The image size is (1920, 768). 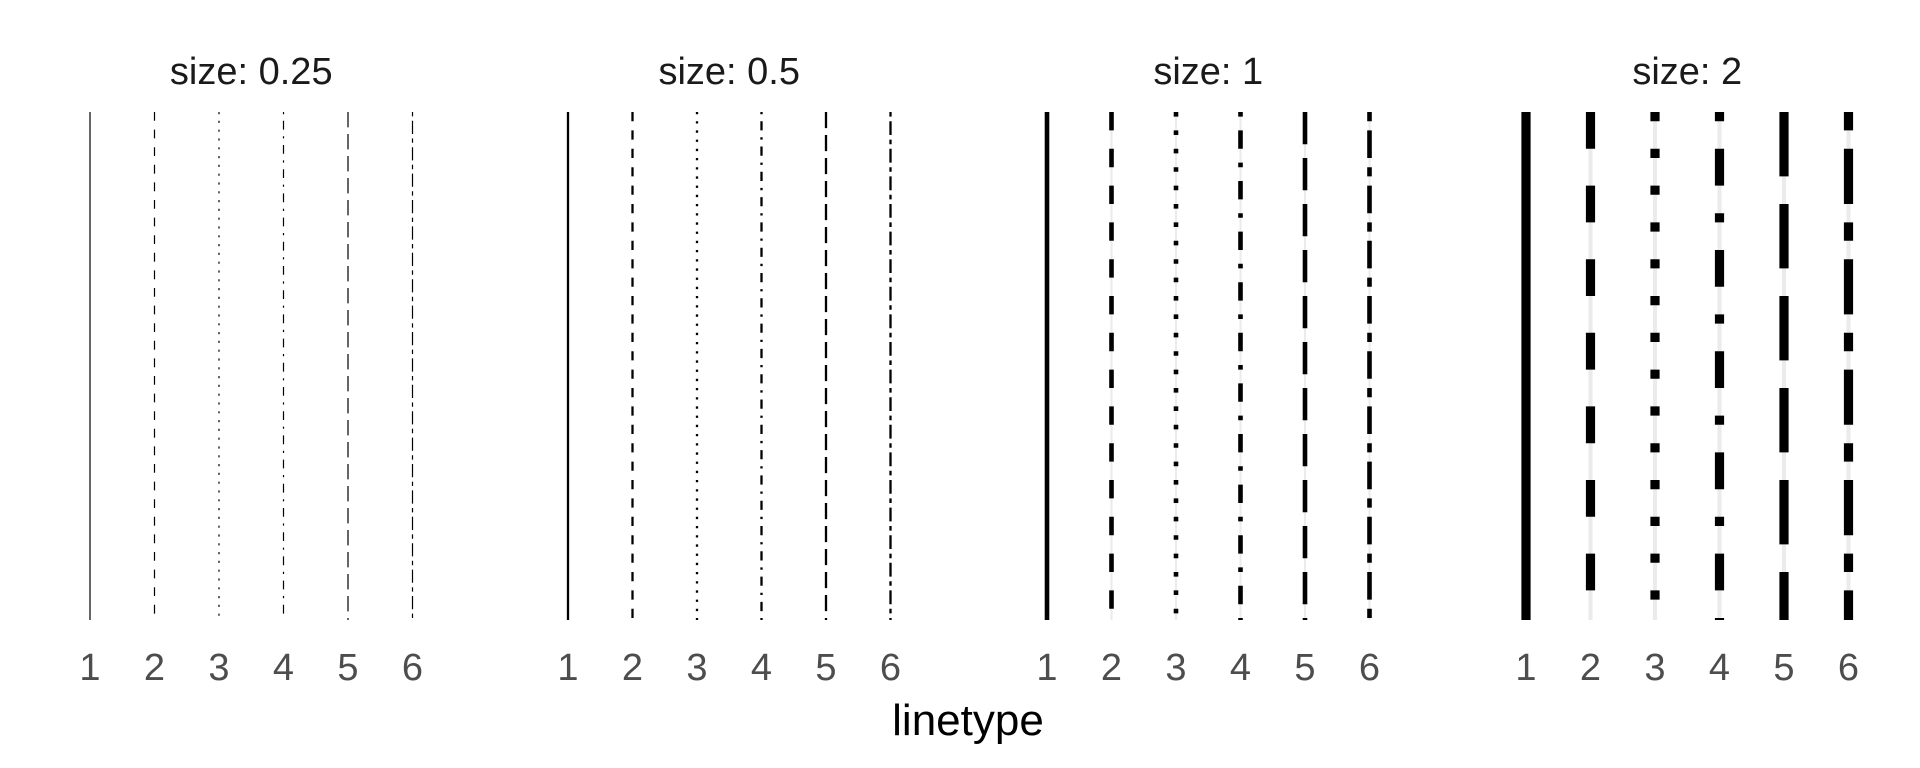 What do you see at coordinates (1208, 72) in the screenshot?
I see `panel-title: size: 1` at bounding box center [1208, 72].